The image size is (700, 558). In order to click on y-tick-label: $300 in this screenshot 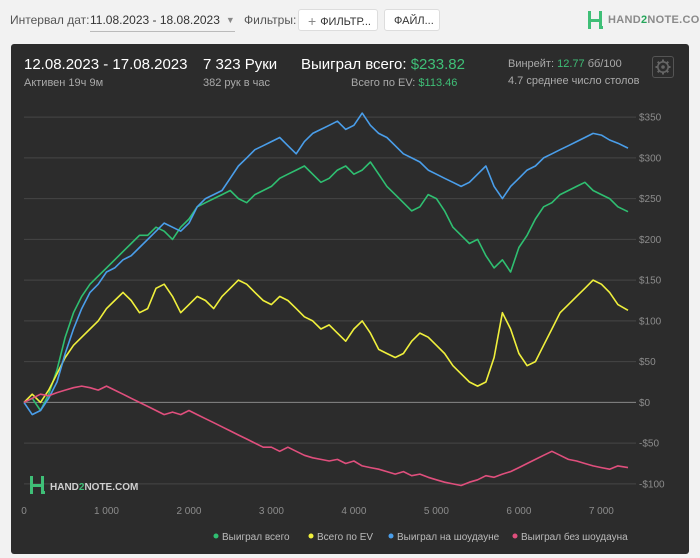, I will do `click(650, 158)`.